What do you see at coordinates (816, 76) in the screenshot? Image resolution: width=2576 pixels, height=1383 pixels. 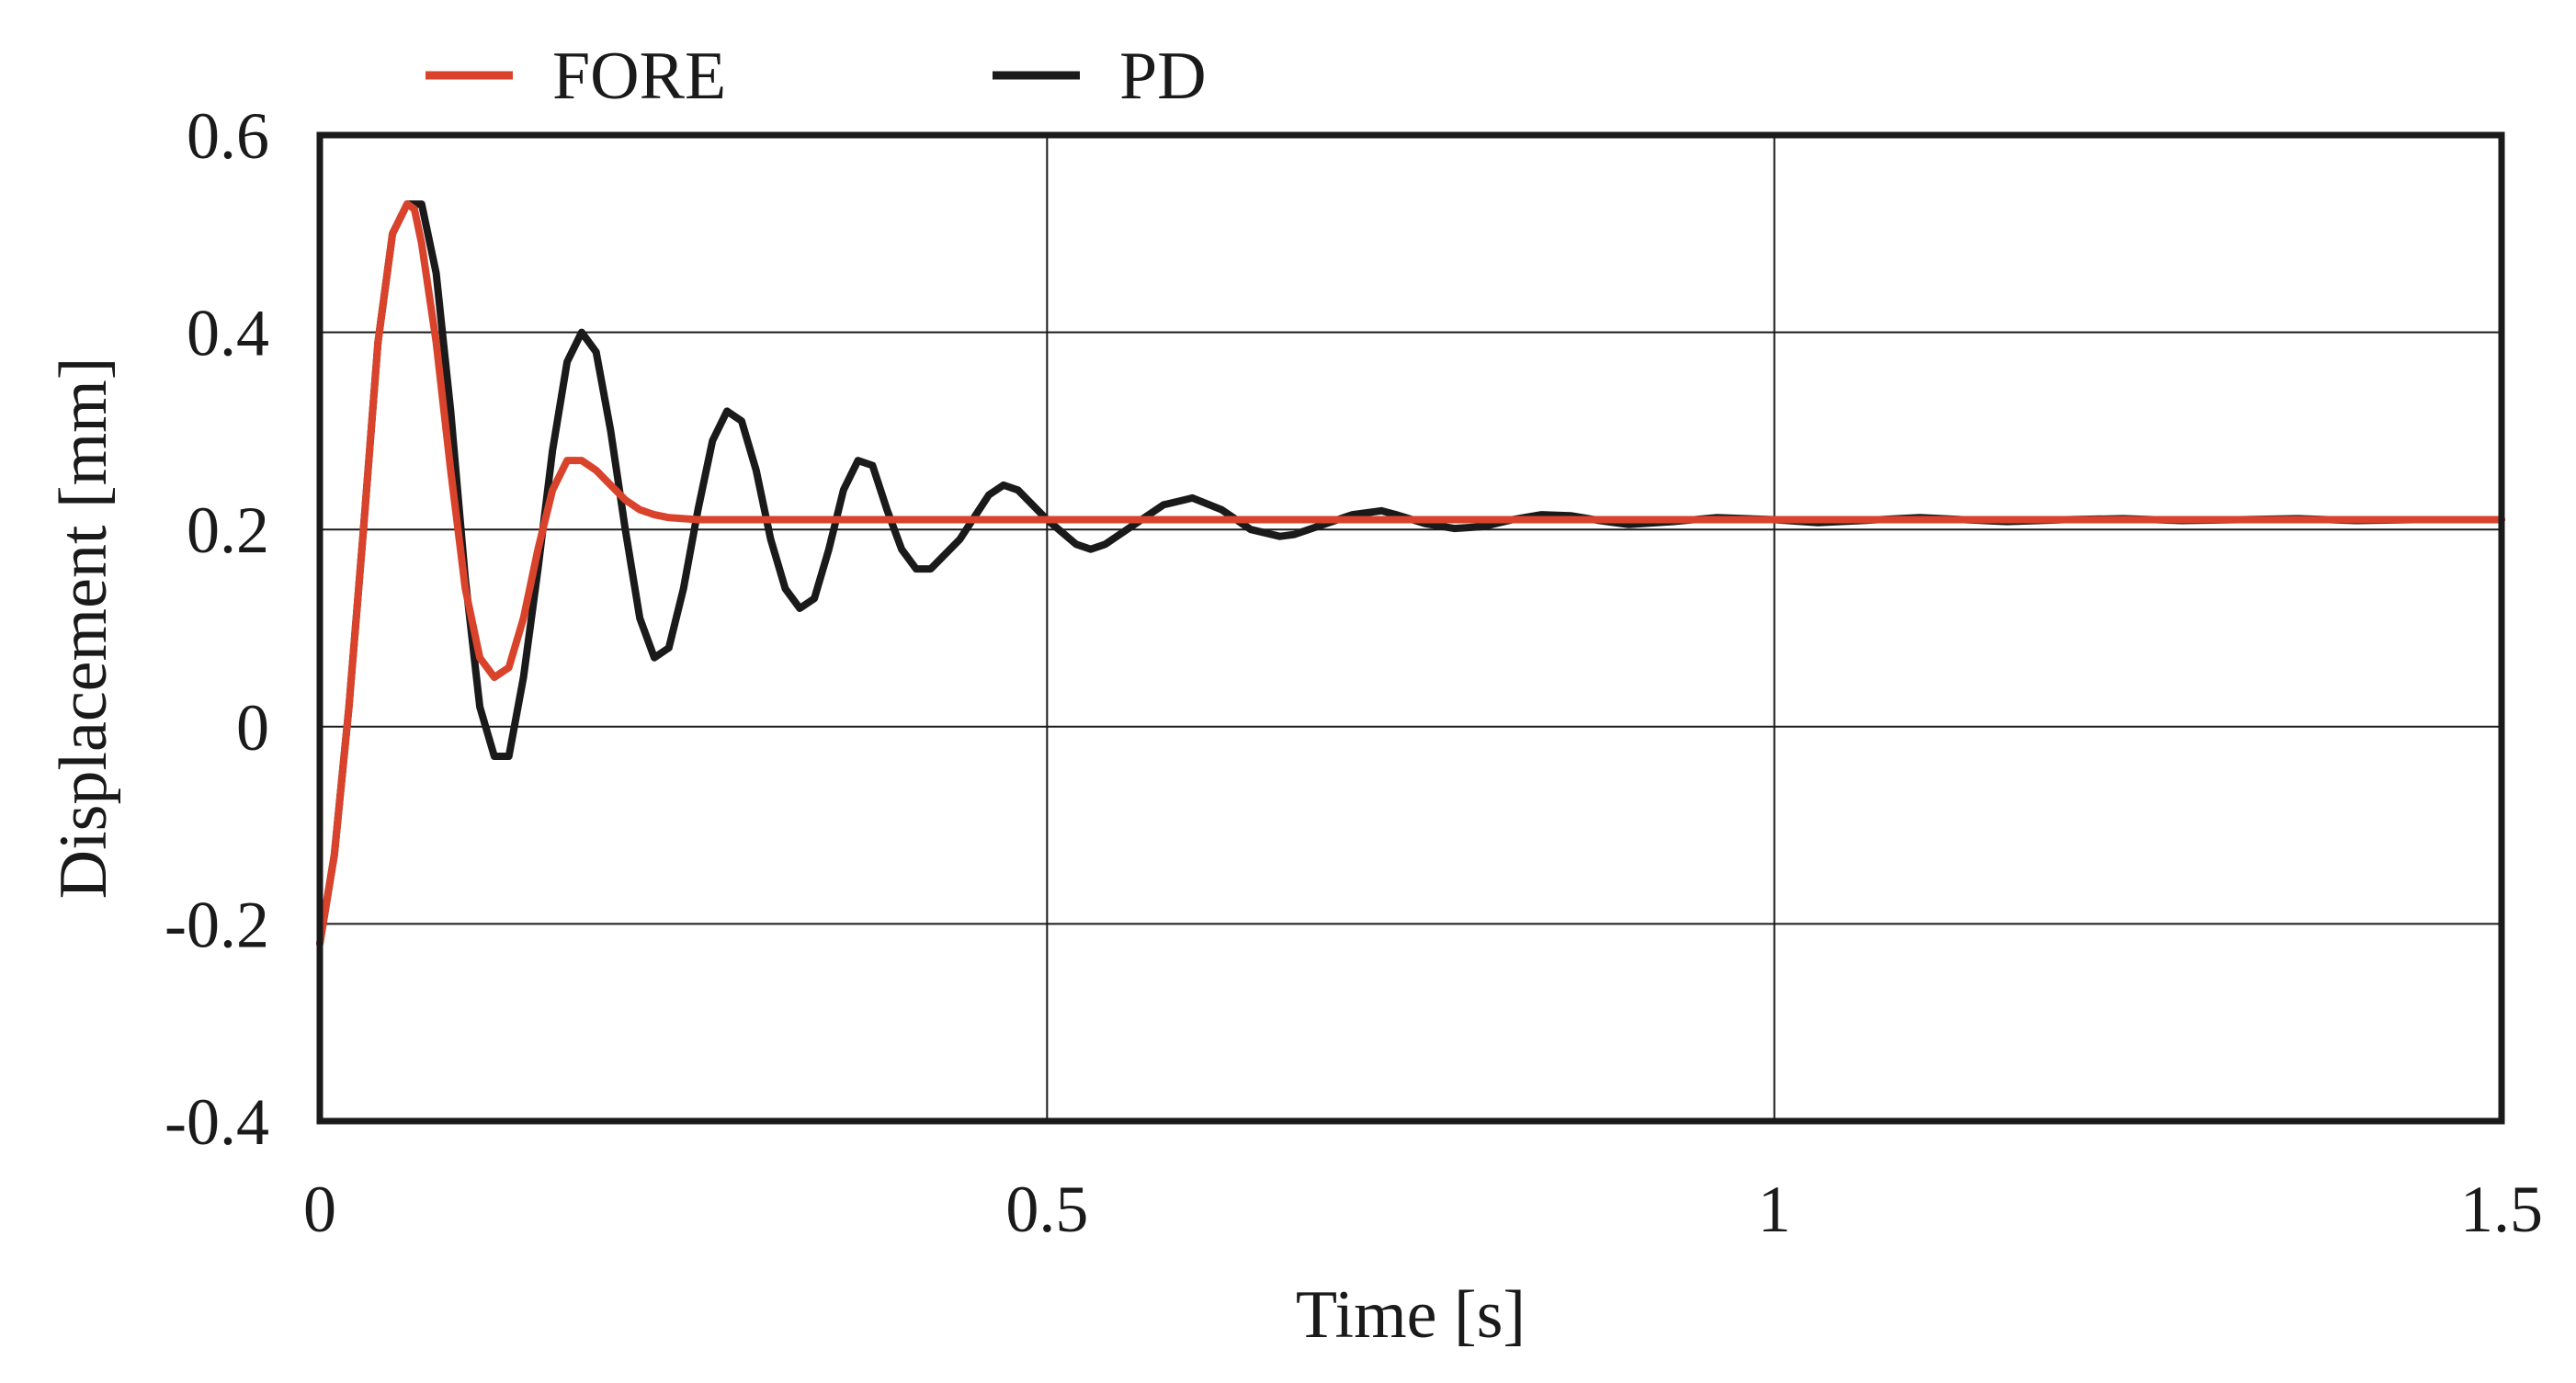 I see `legend: FORE PD` at bounding box center [816, 76].